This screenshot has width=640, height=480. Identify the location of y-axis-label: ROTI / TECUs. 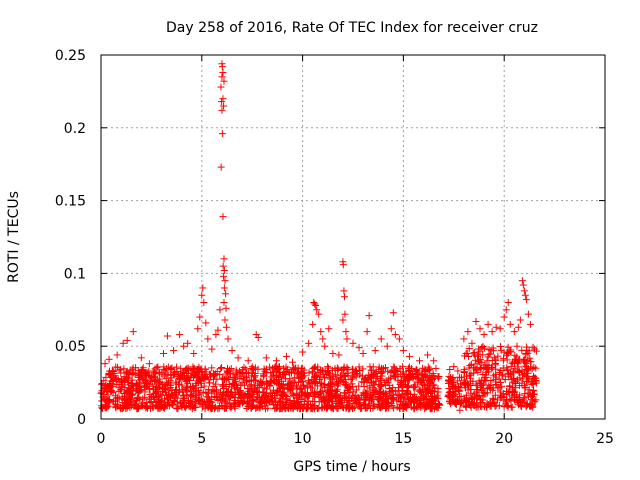
(14, 237).